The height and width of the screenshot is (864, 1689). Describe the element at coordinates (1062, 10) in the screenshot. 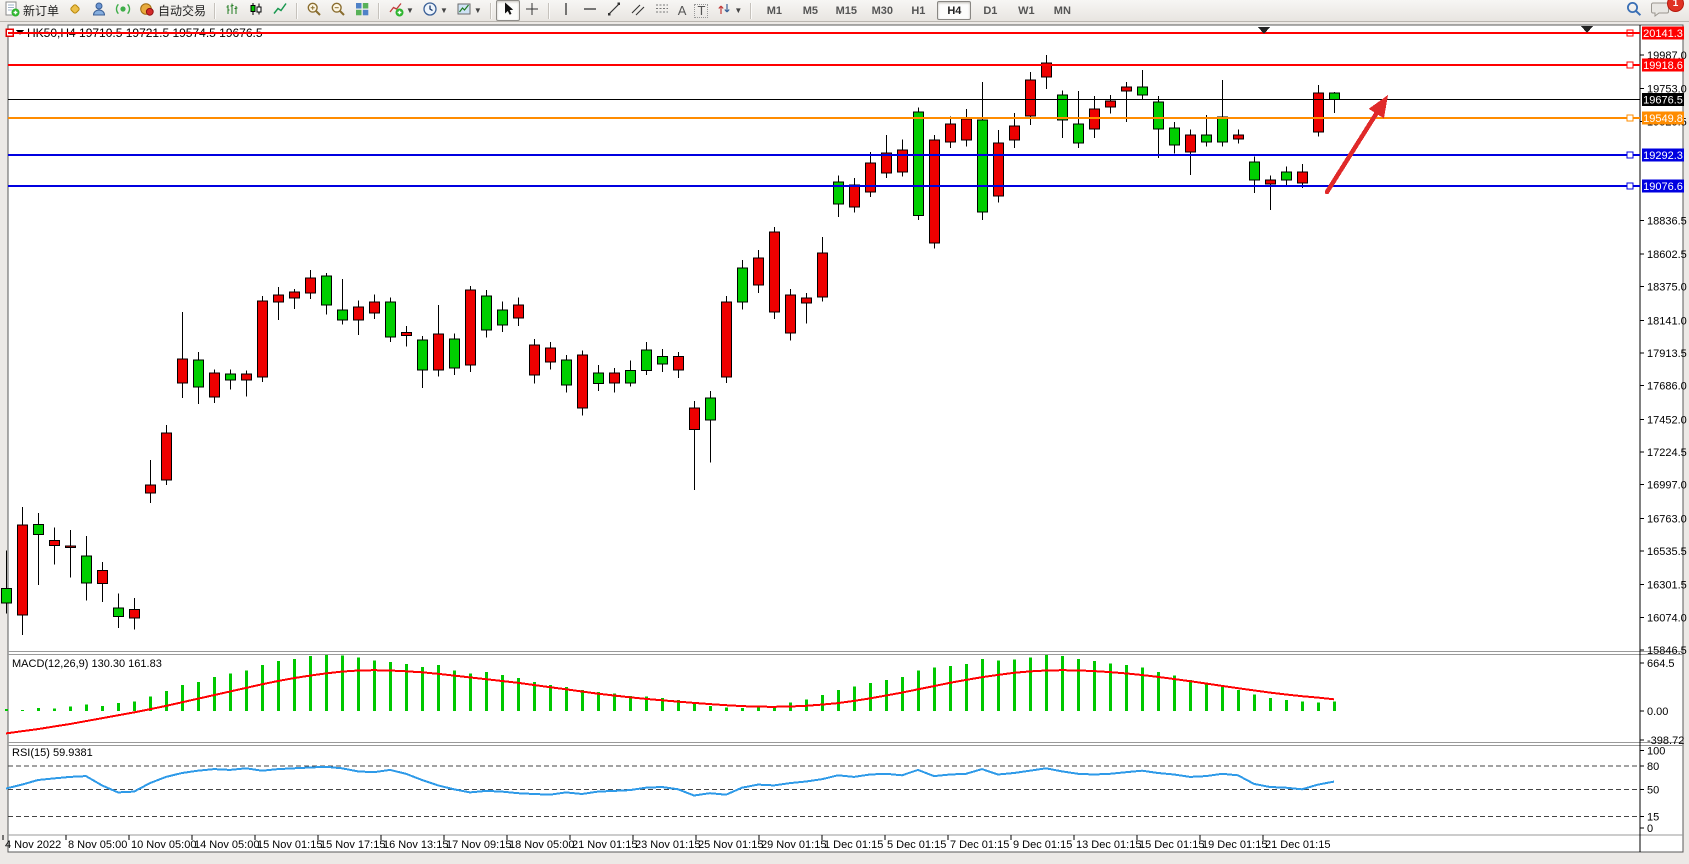

I see `timeframe-MN: MN` at that location.